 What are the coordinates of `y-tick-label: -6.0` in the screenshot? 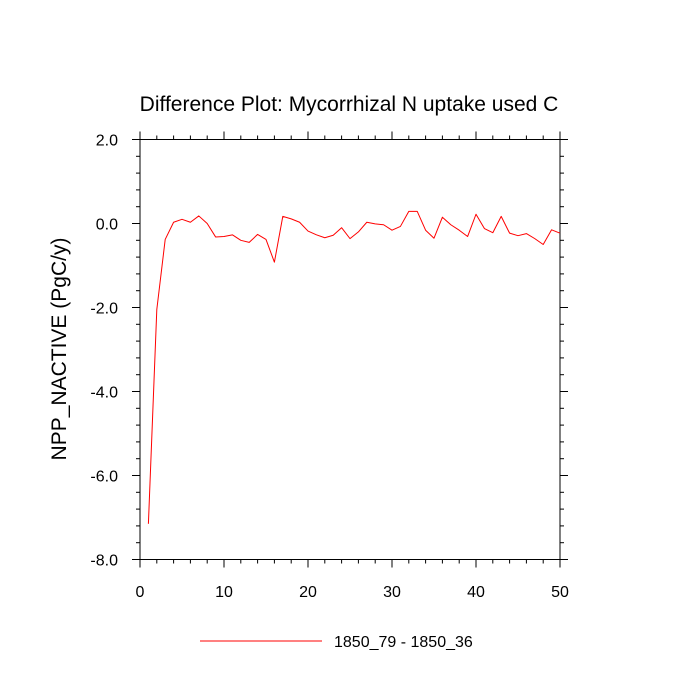 It's located at (104, 477).